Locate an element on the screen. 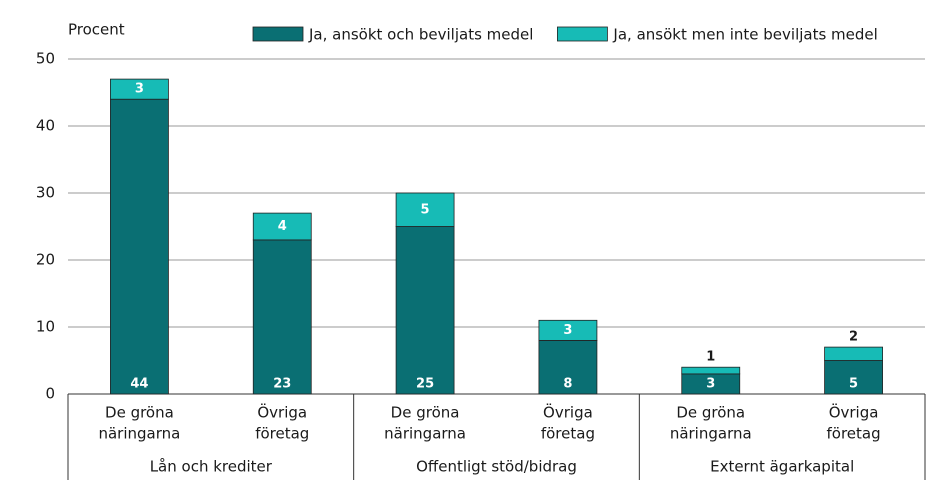 Image resolution: width=944 pixels, height=486 pixels. legend-label: Ja, ansökt och beviljats medel is located at coordinates (420, 35).